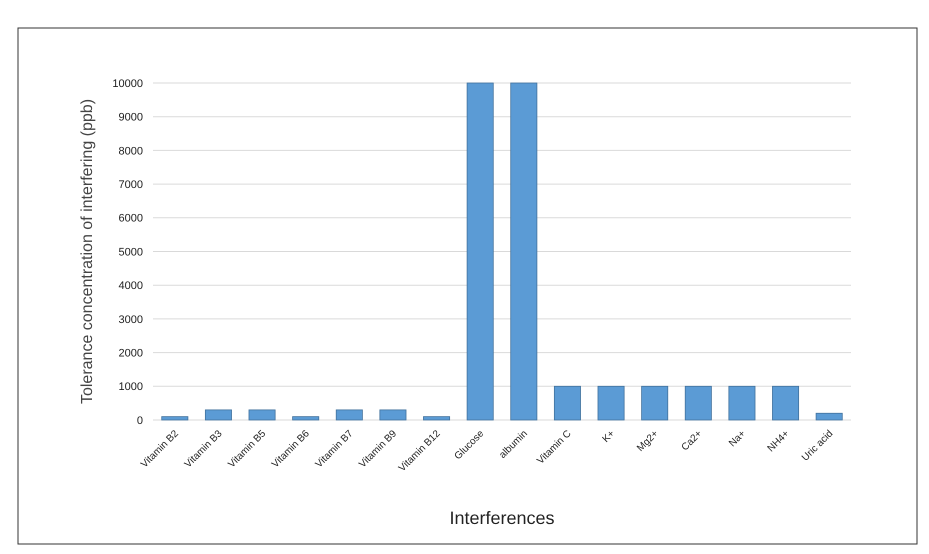  I want to click on y-tick-label: 5000, so click(130, 252).